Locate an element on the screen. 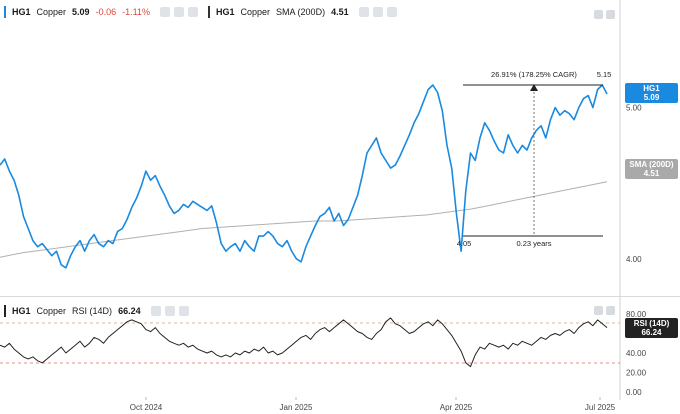 Image resolution: width=680 pixels, height=414 pixels. time-tick-label: Apr 2025 is located at coordinates (456, 407).